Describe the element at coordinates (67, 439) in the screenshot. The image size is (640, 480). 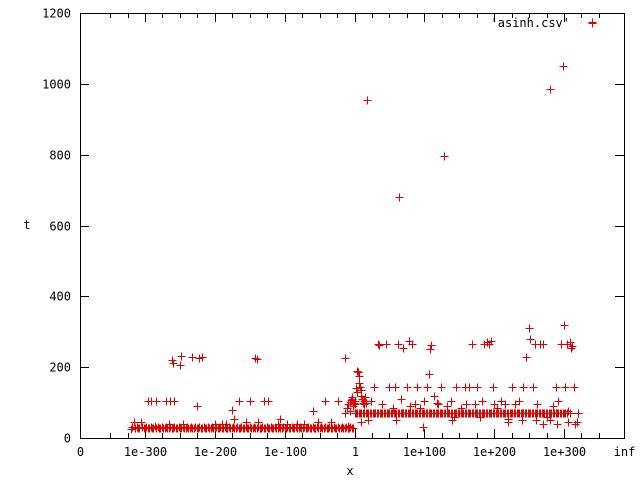
I see `y-tick-label: 0` at that location.